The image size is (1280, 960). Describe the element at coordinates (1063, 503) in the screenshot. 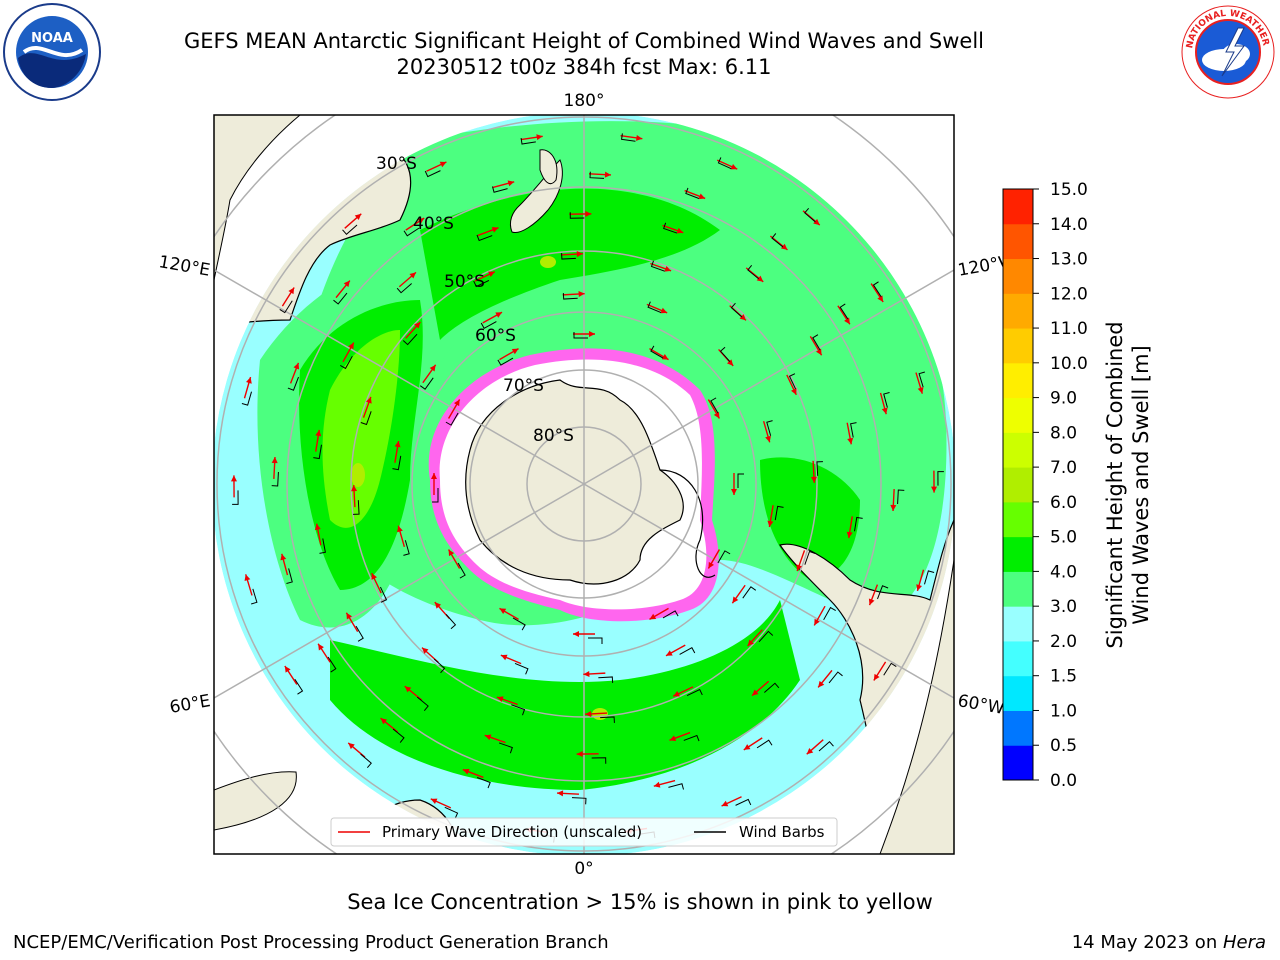

I see `colorbar-tick-label: 6.0` at that location.